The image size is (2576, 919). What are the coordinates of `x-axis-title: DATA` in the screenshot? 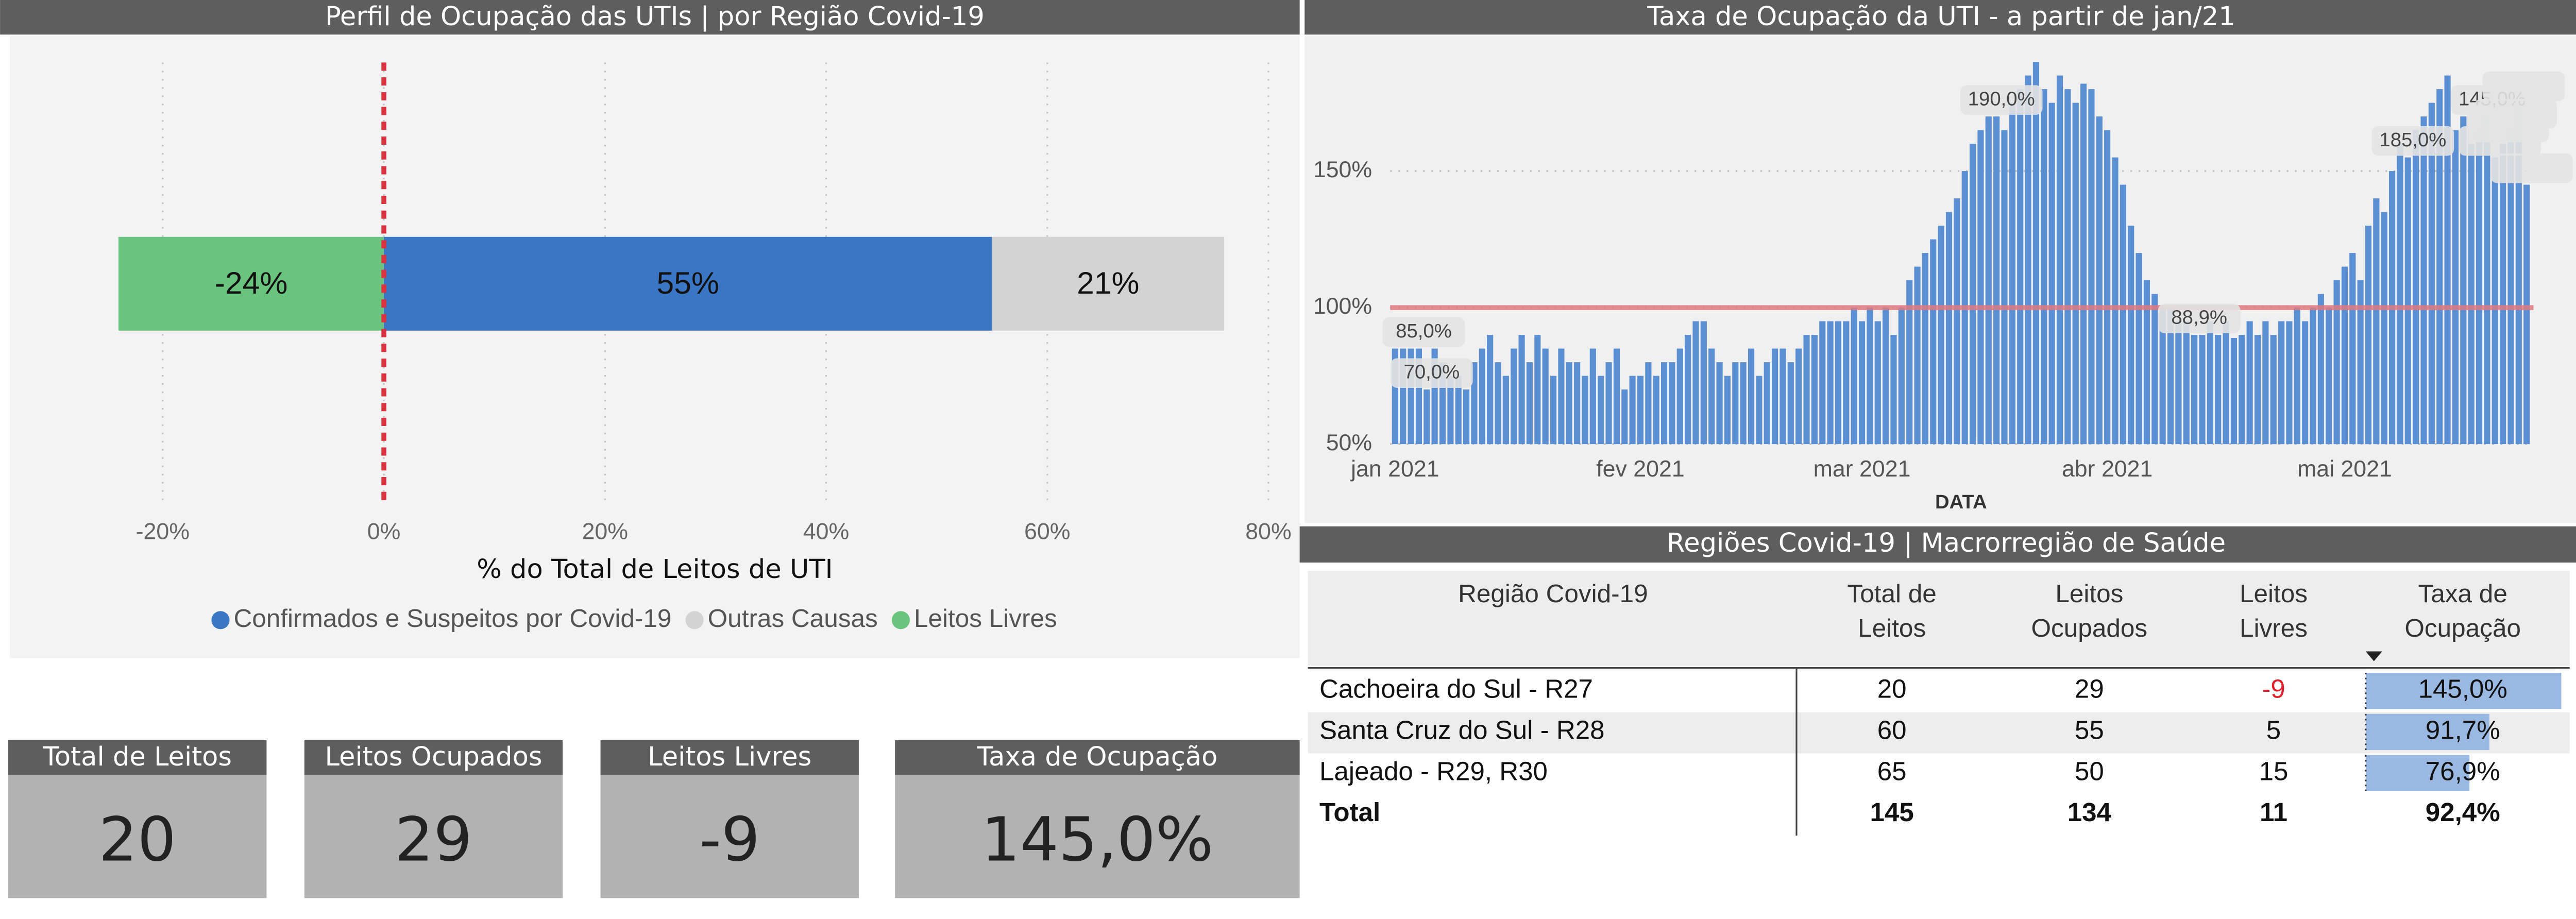 It's located at (1961, 502).